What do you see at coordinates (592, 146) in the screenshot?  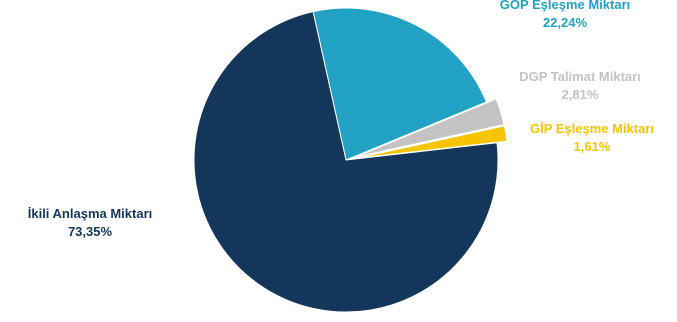 I see `slice-value-gip: 1,61%` at bounding box center [592, 146].